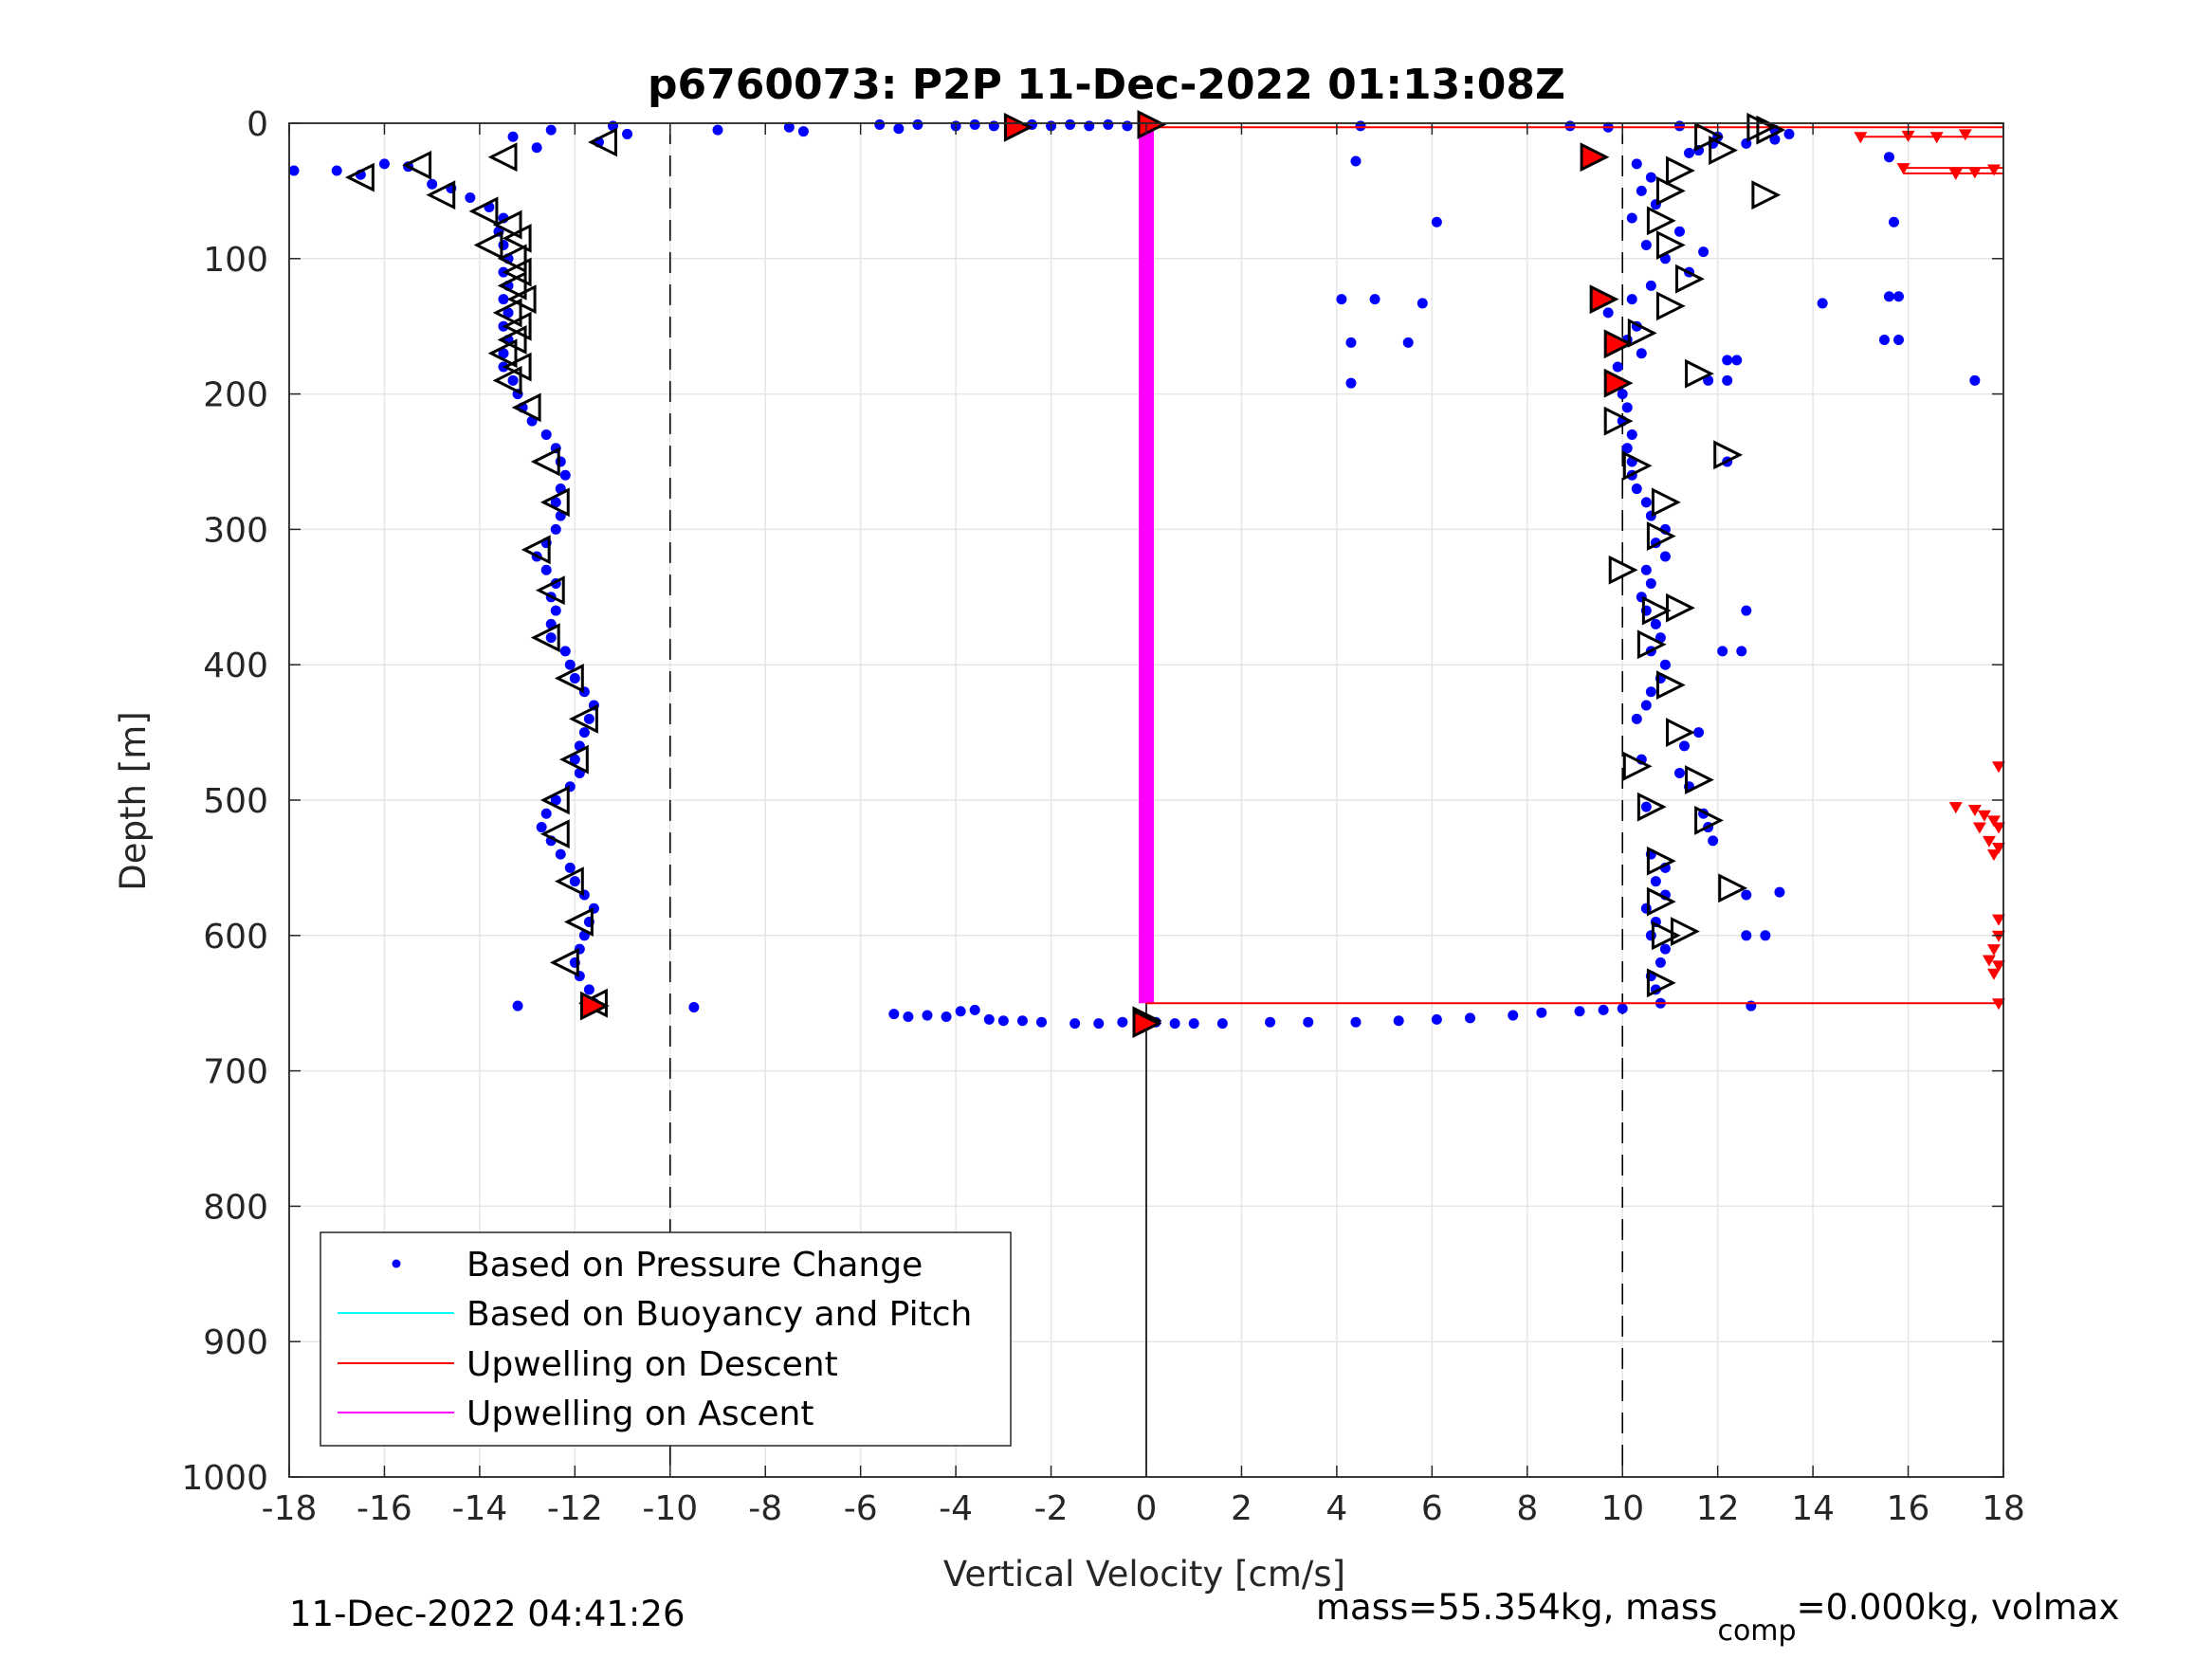 The height and width of the screenshot is (1659, 2212). I want to click on x-tick-label: 6, so click(1432, 1508).